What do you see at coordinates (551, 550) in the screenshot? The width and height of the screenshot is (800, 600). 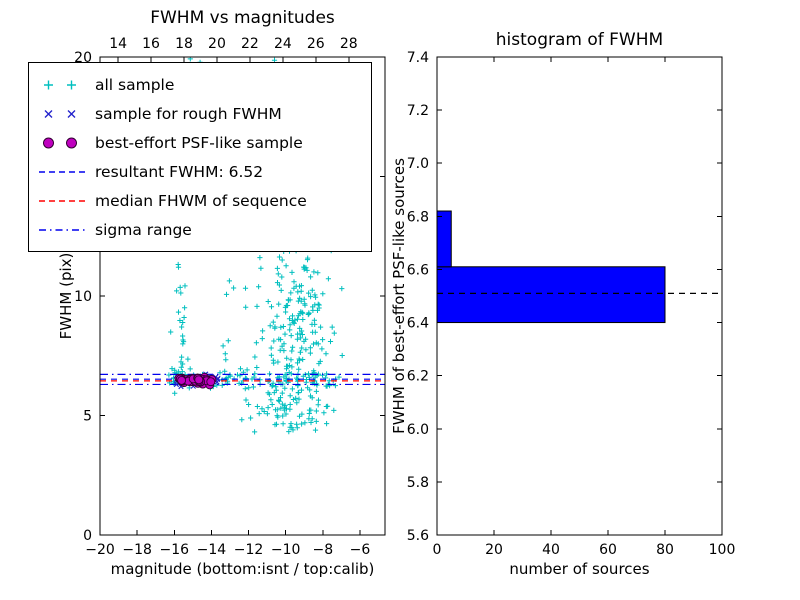 I see `tick-label: 40` at bounding box center [551, 550].